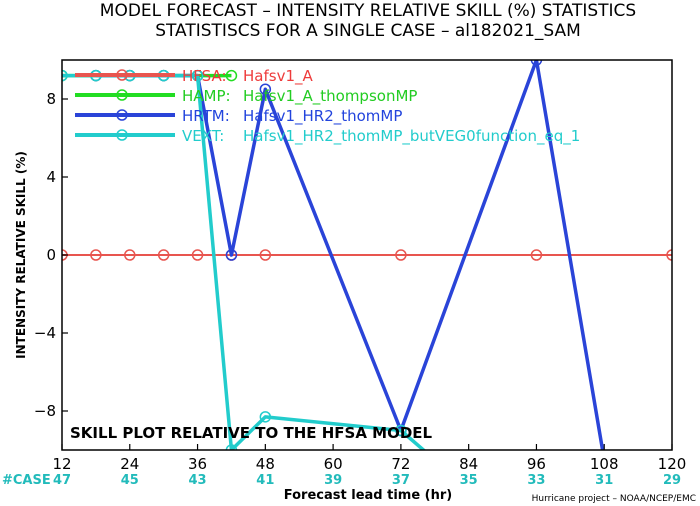  What do you see at coordinates (368, 495) in the screenshot?
I see `x-axis-label: Forecast lead time (hr)` at bounding box center [368, 495].